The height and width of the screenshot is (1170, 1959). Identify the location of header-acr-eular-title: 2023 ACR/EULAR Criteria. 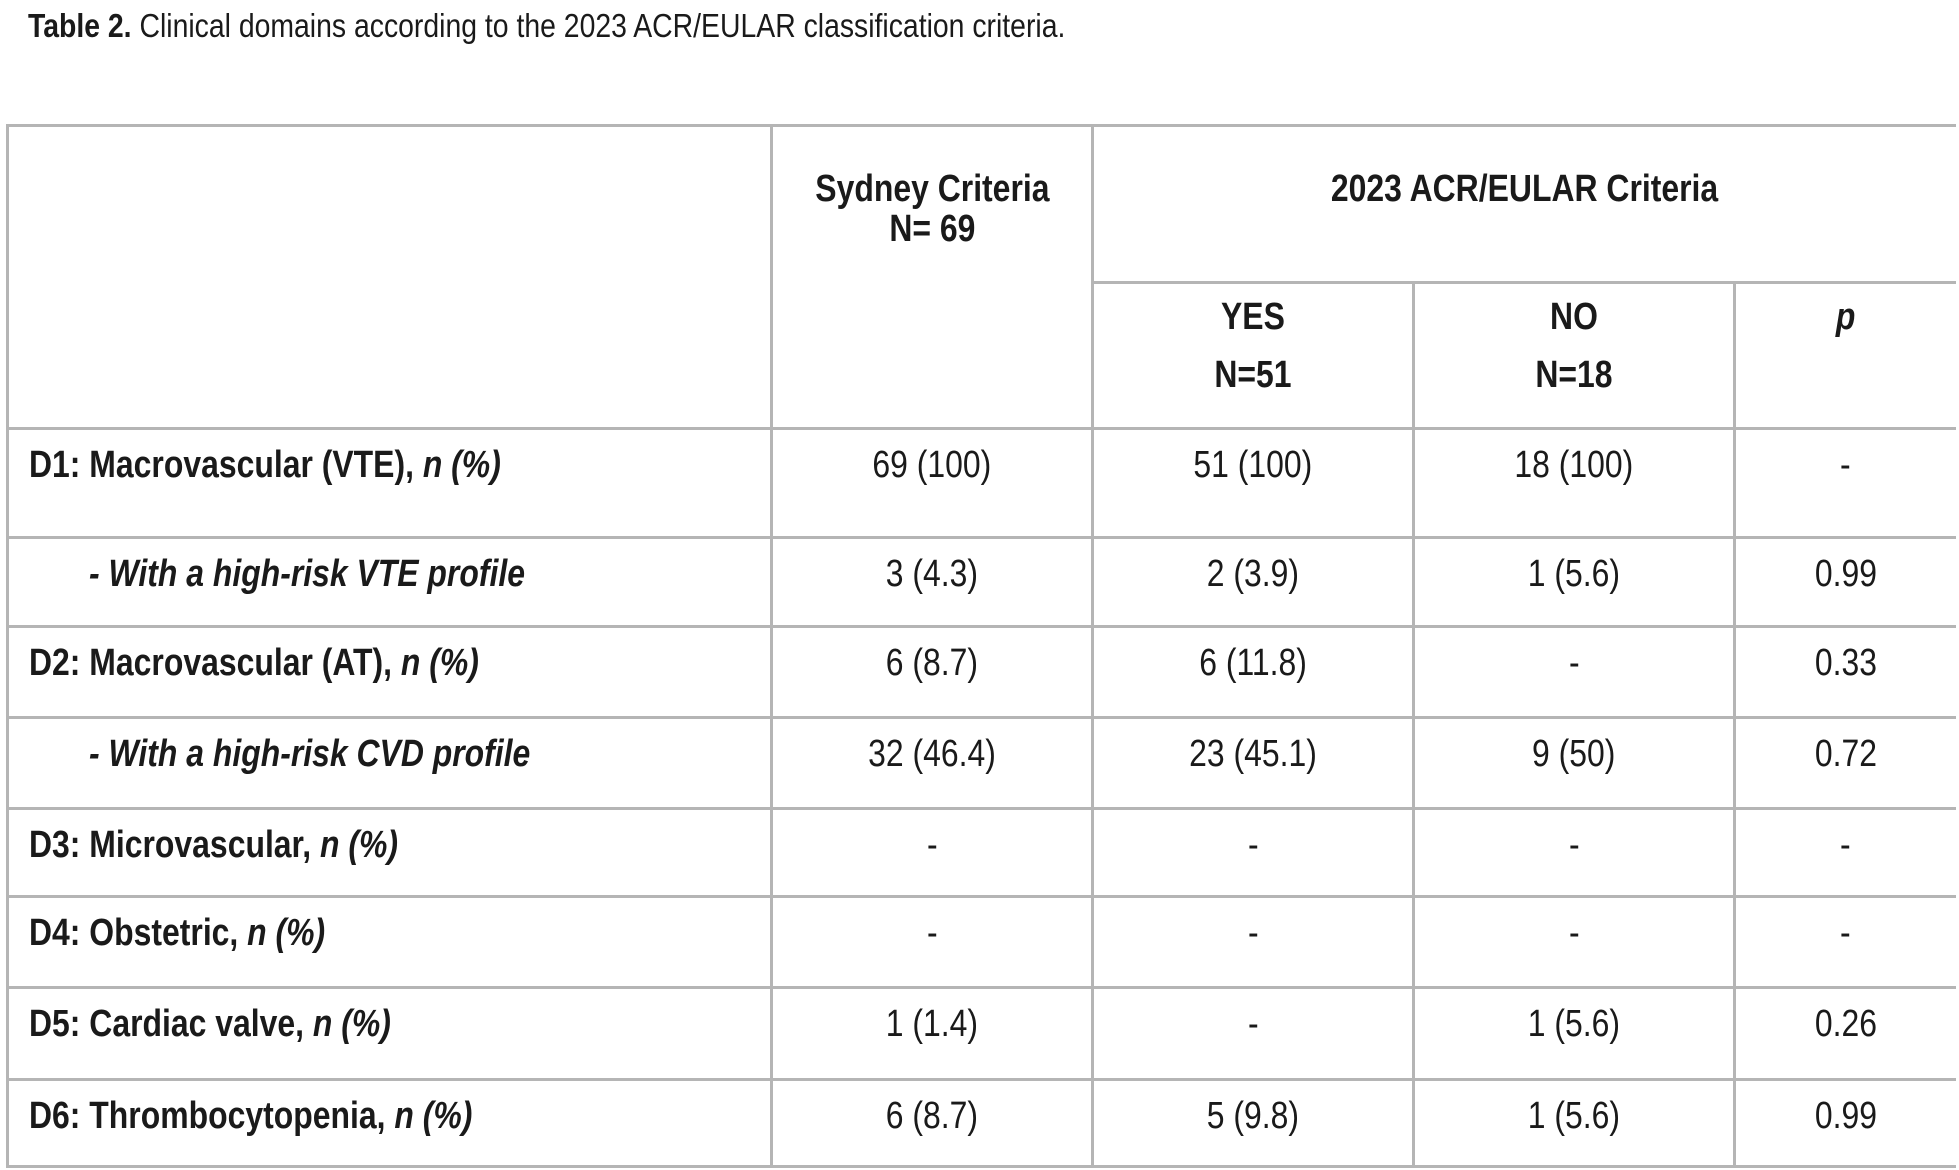
(1525, 189).